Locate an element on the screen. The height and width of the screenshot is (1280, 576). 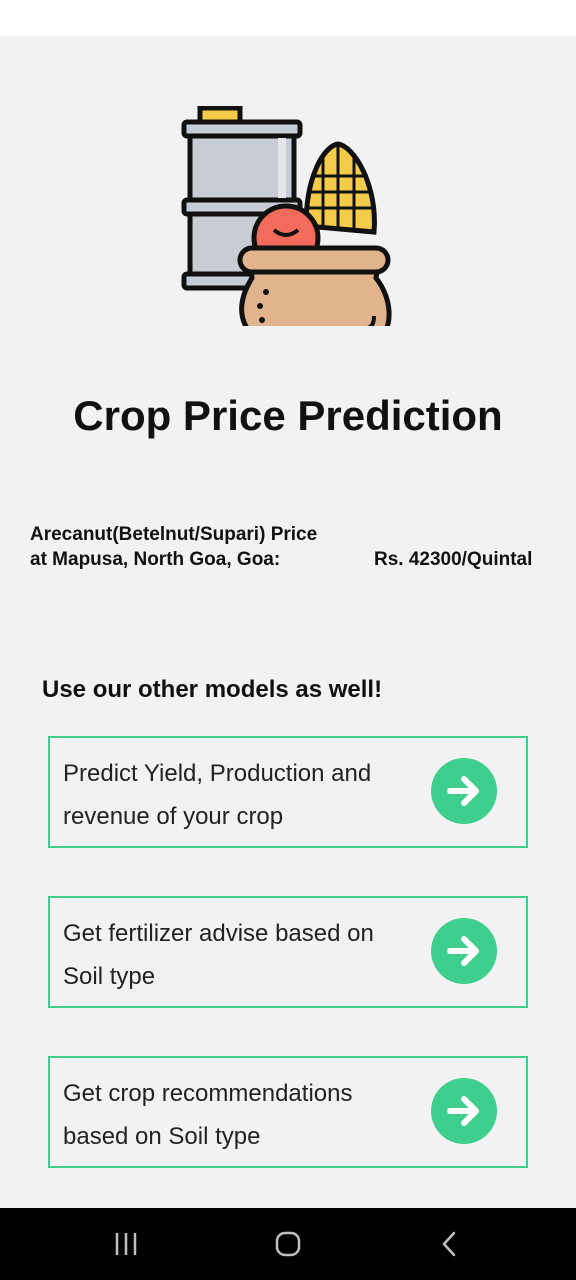
page-title: Crop Price Prediction is located at coordinates (288, 415).